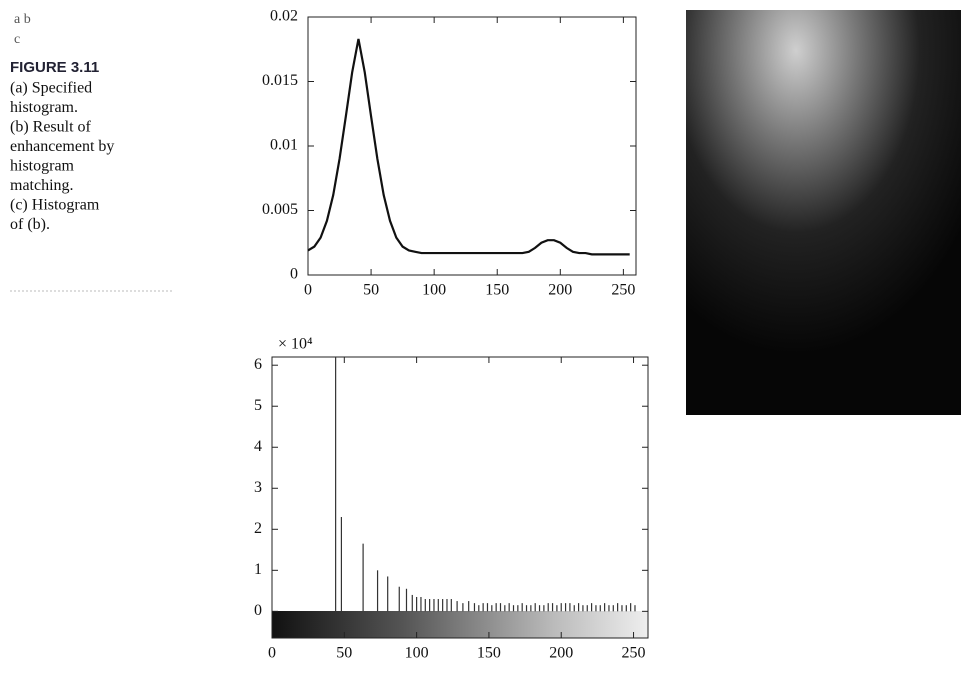 This screenshot has width=961, height=686. Describe the element at coordinates (17, 39) in the screenshot. I see `panel-label: c` at that location.